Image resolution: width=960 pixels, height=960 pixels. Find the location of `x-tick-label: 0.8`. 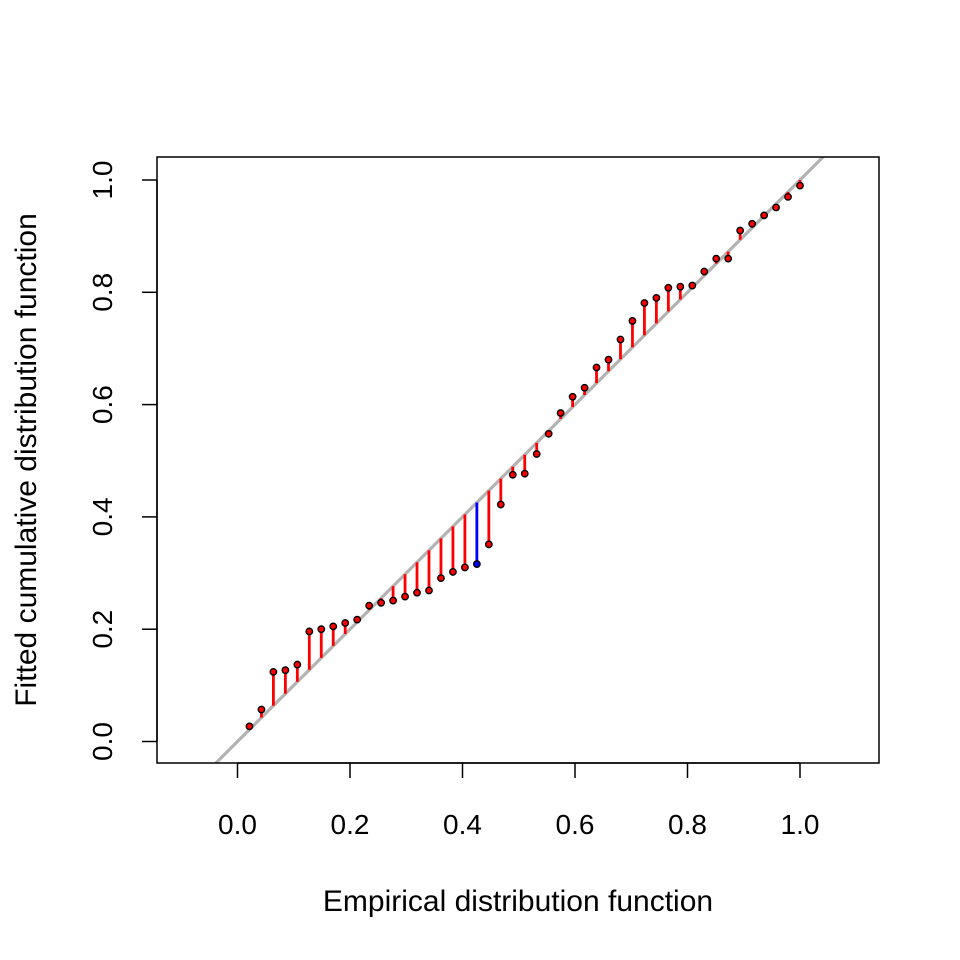

x-tick-label: 0.8 is located at coordinates (687, 824).